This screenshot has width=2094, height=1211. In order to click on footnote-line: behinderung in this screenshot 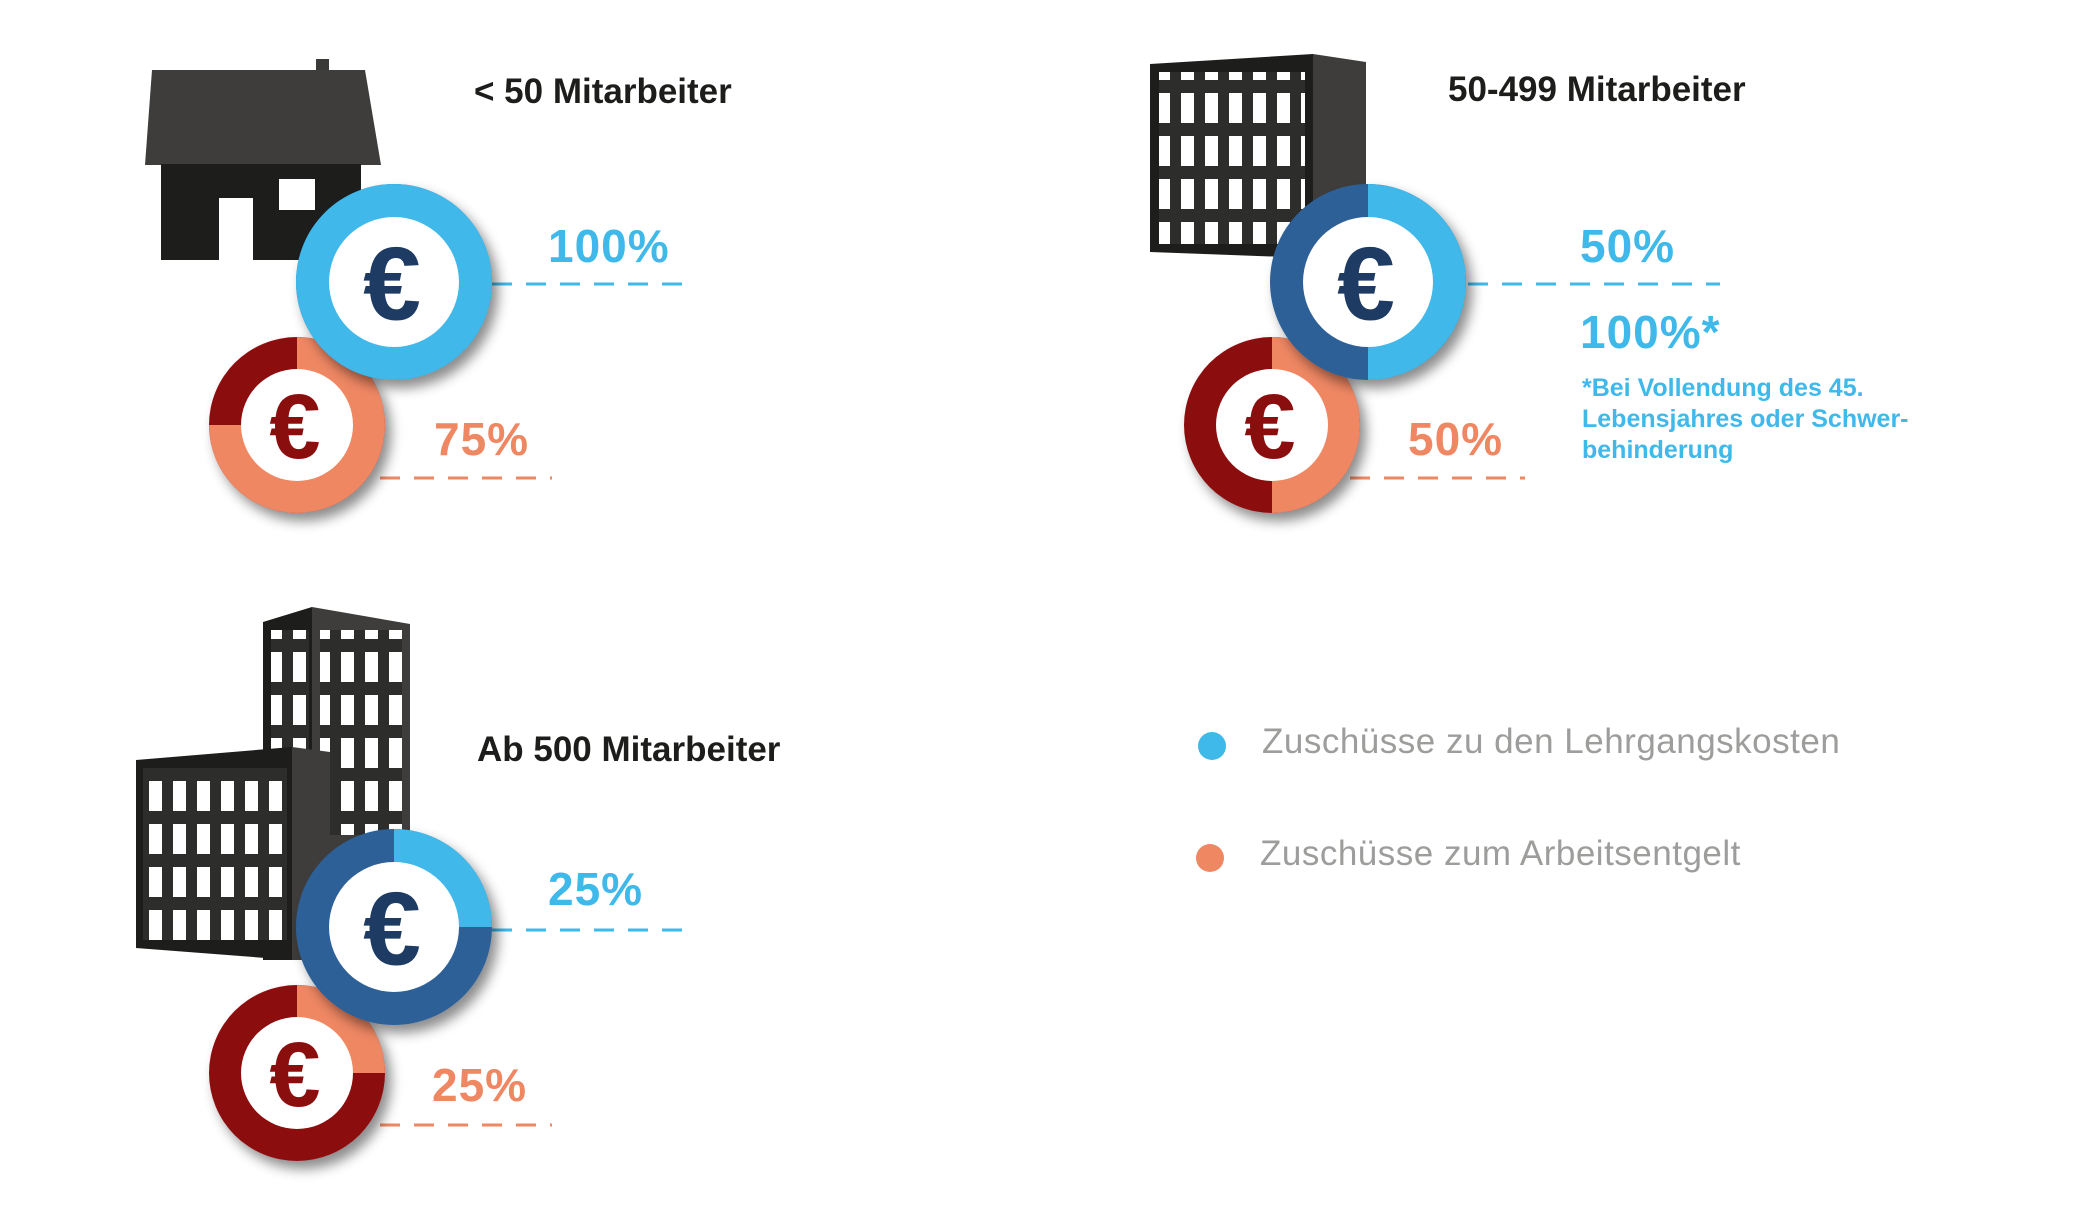, I will do `click(1658, 450)`.